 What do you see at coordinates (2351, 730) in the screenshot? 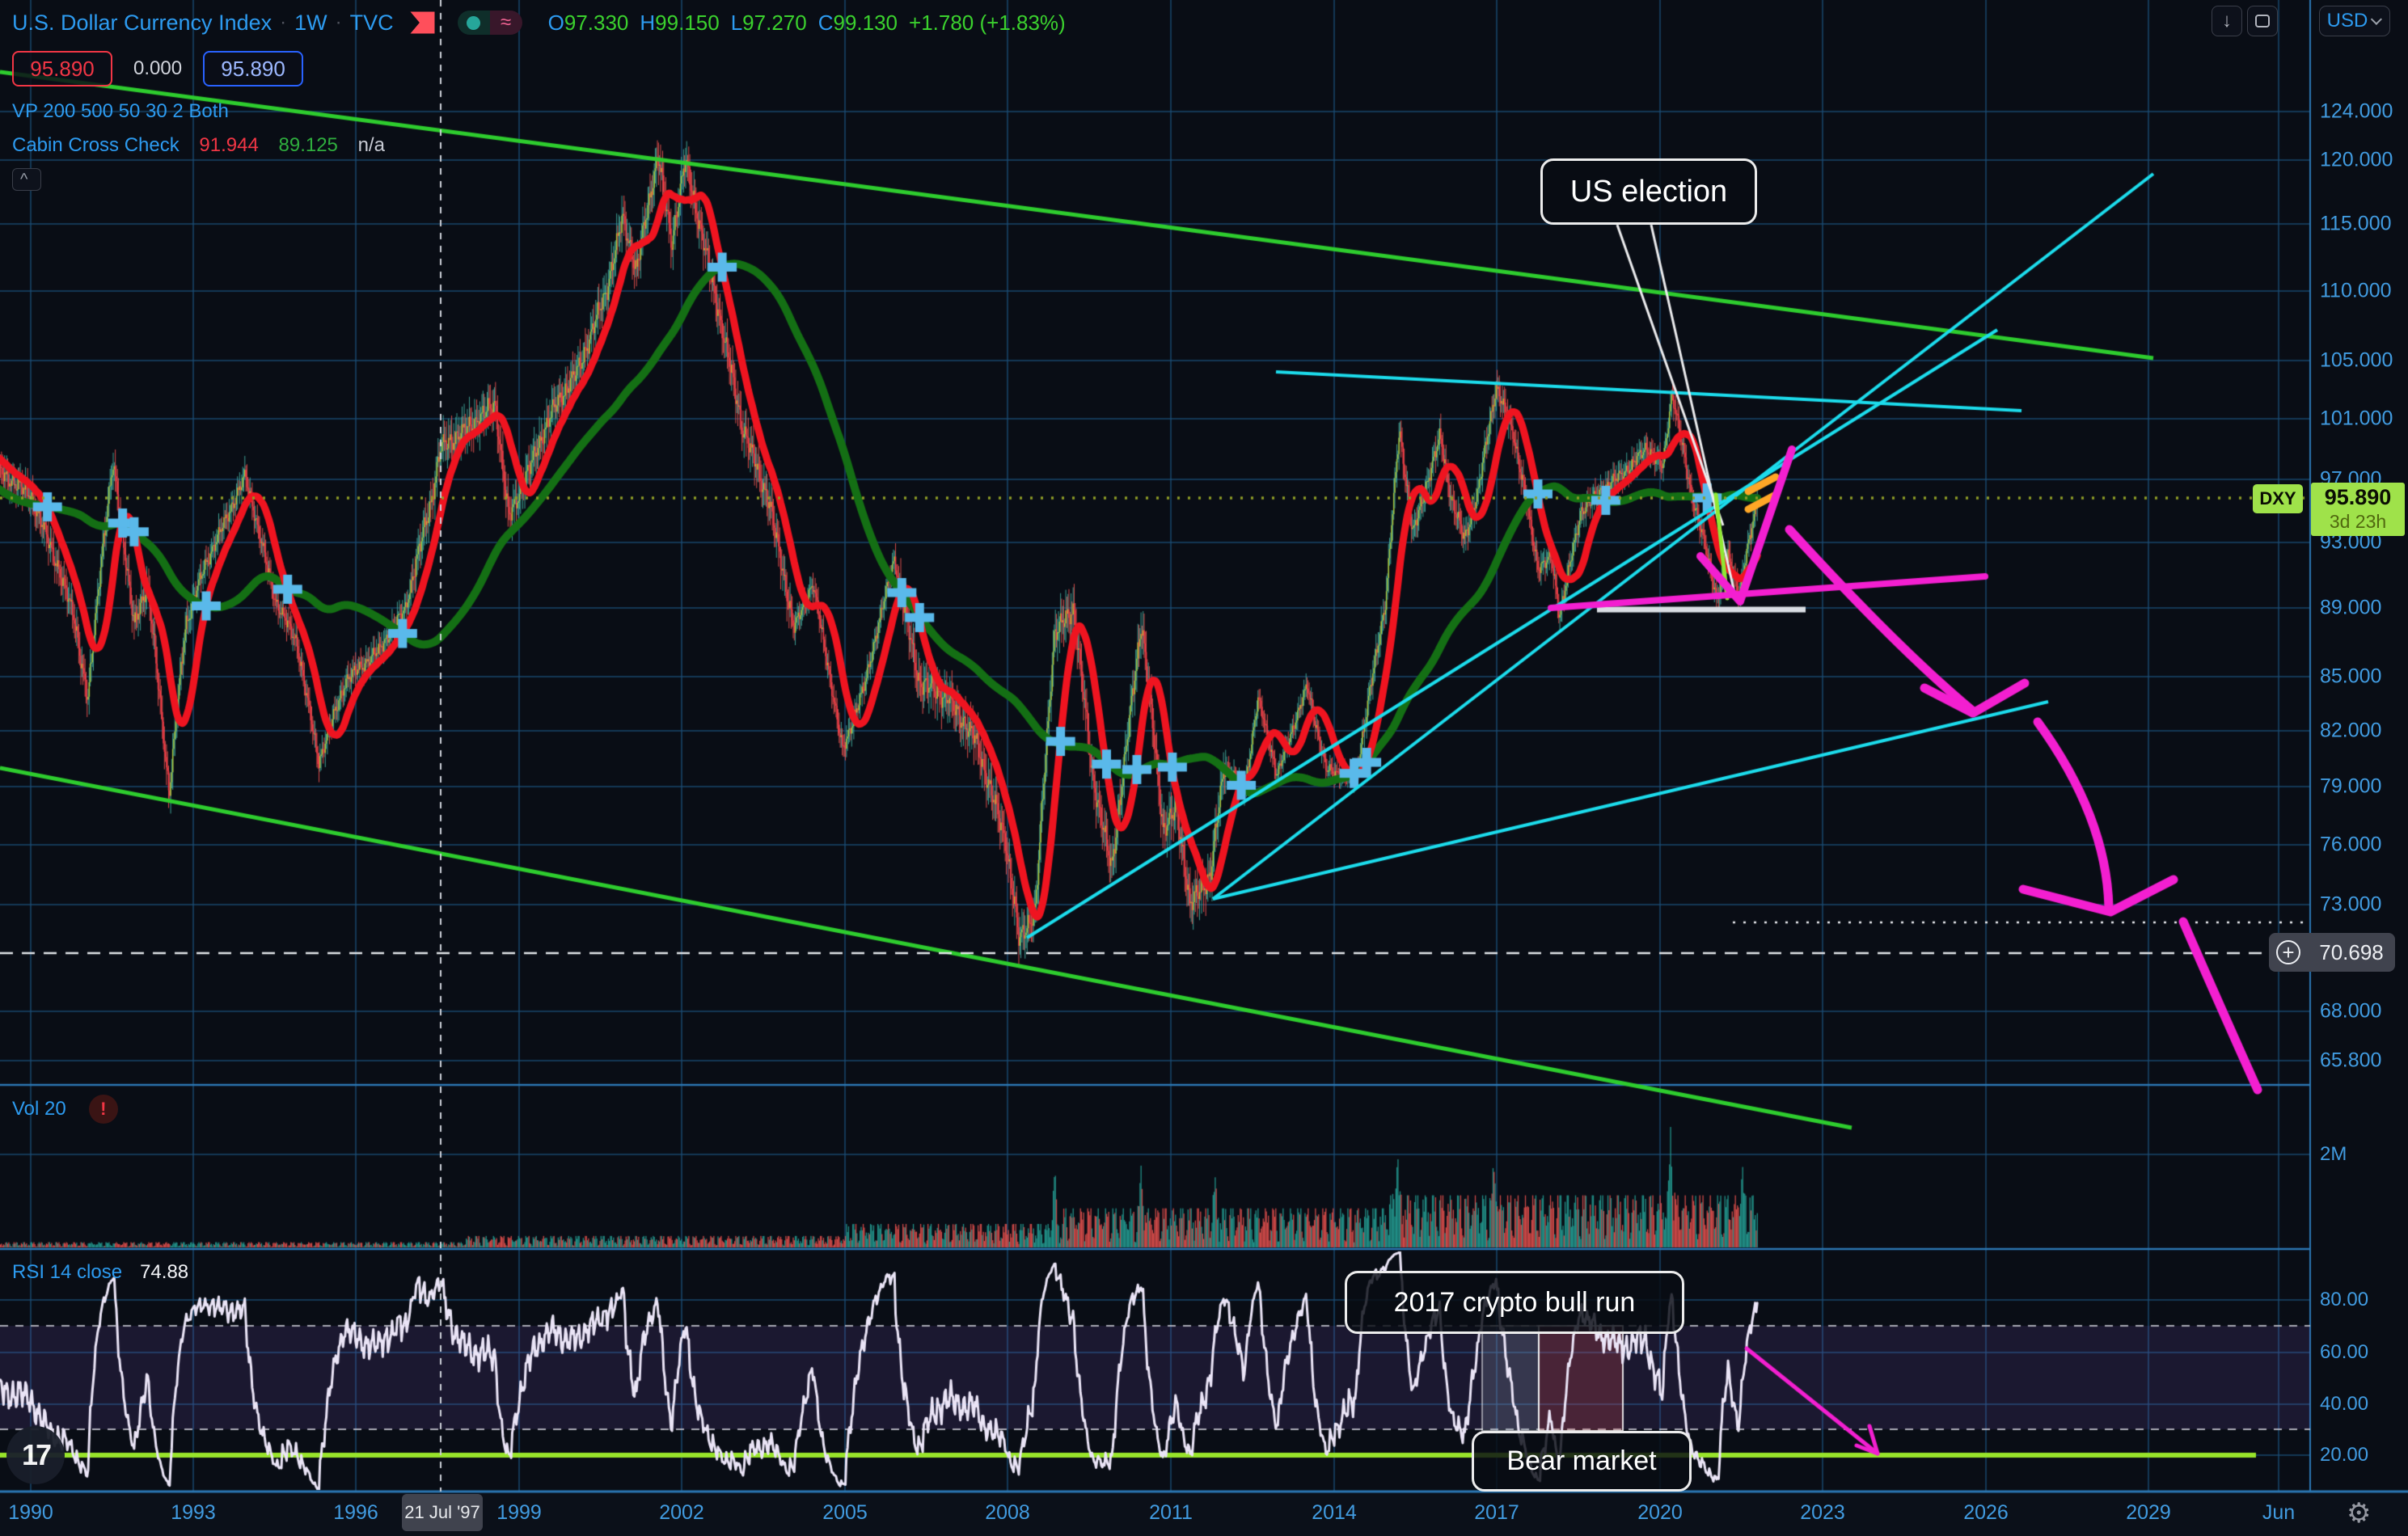
I see `price-tick-label: 82.000` at bounding box center [2351, 730].